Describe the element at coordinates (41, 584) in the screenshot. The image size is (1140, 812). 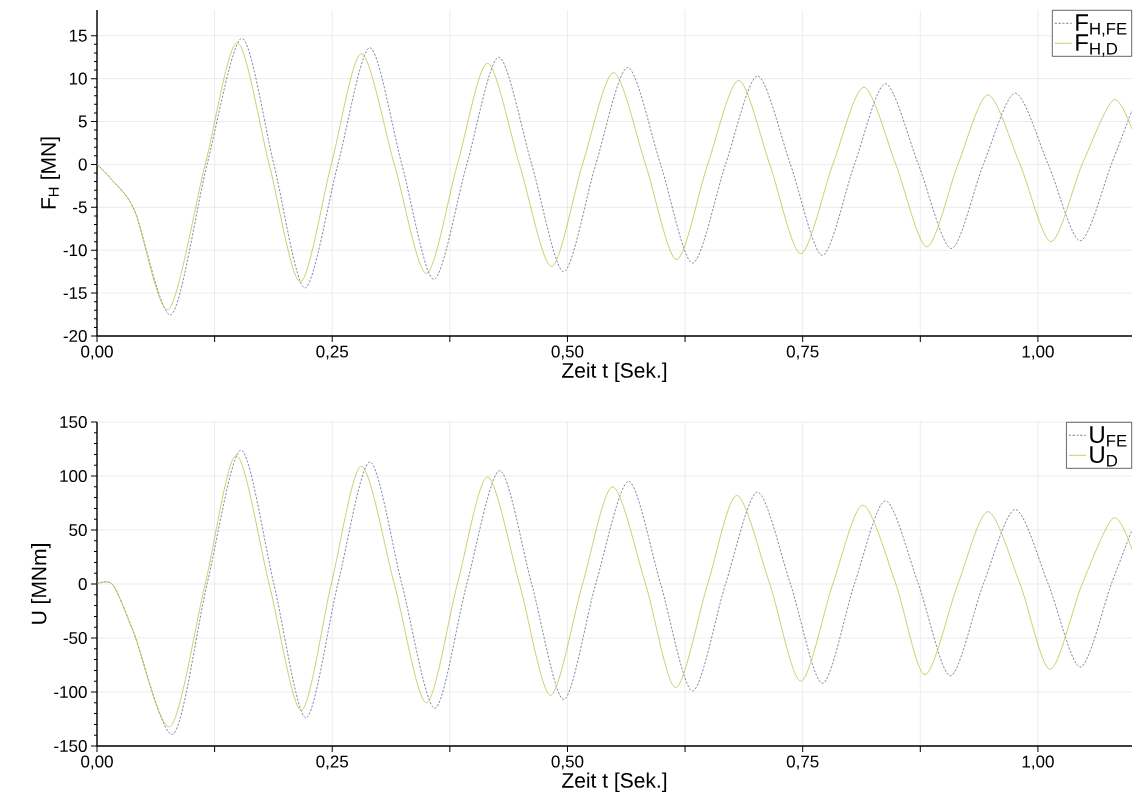
I see `y-axis-title: U [MNm]` at that location.